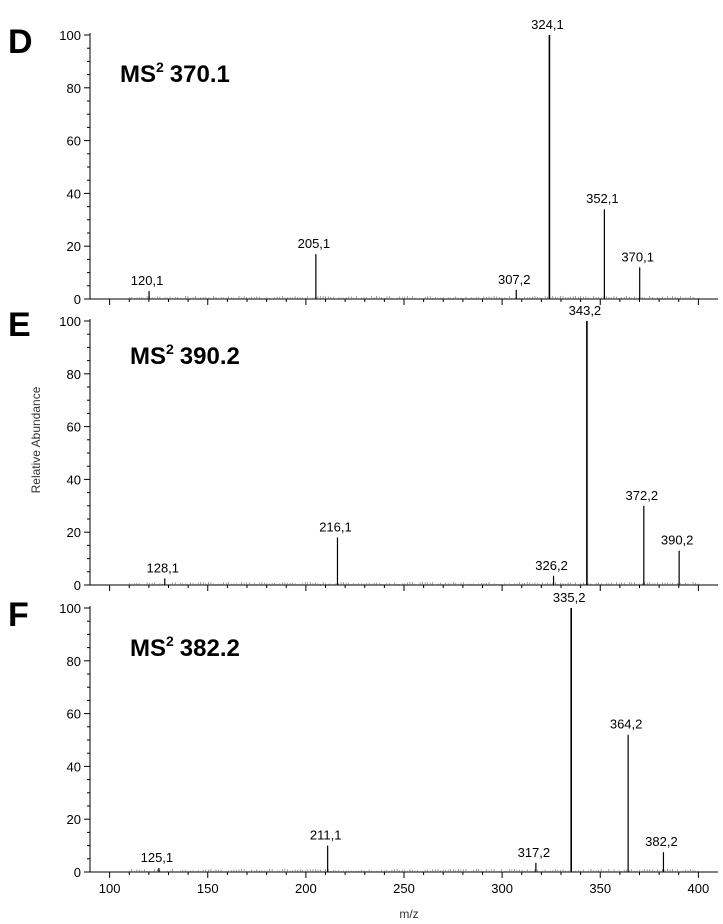  Describe the element at coordinates (600, 888) in the screenshot. I see `x-tick-label: 350` at that location.